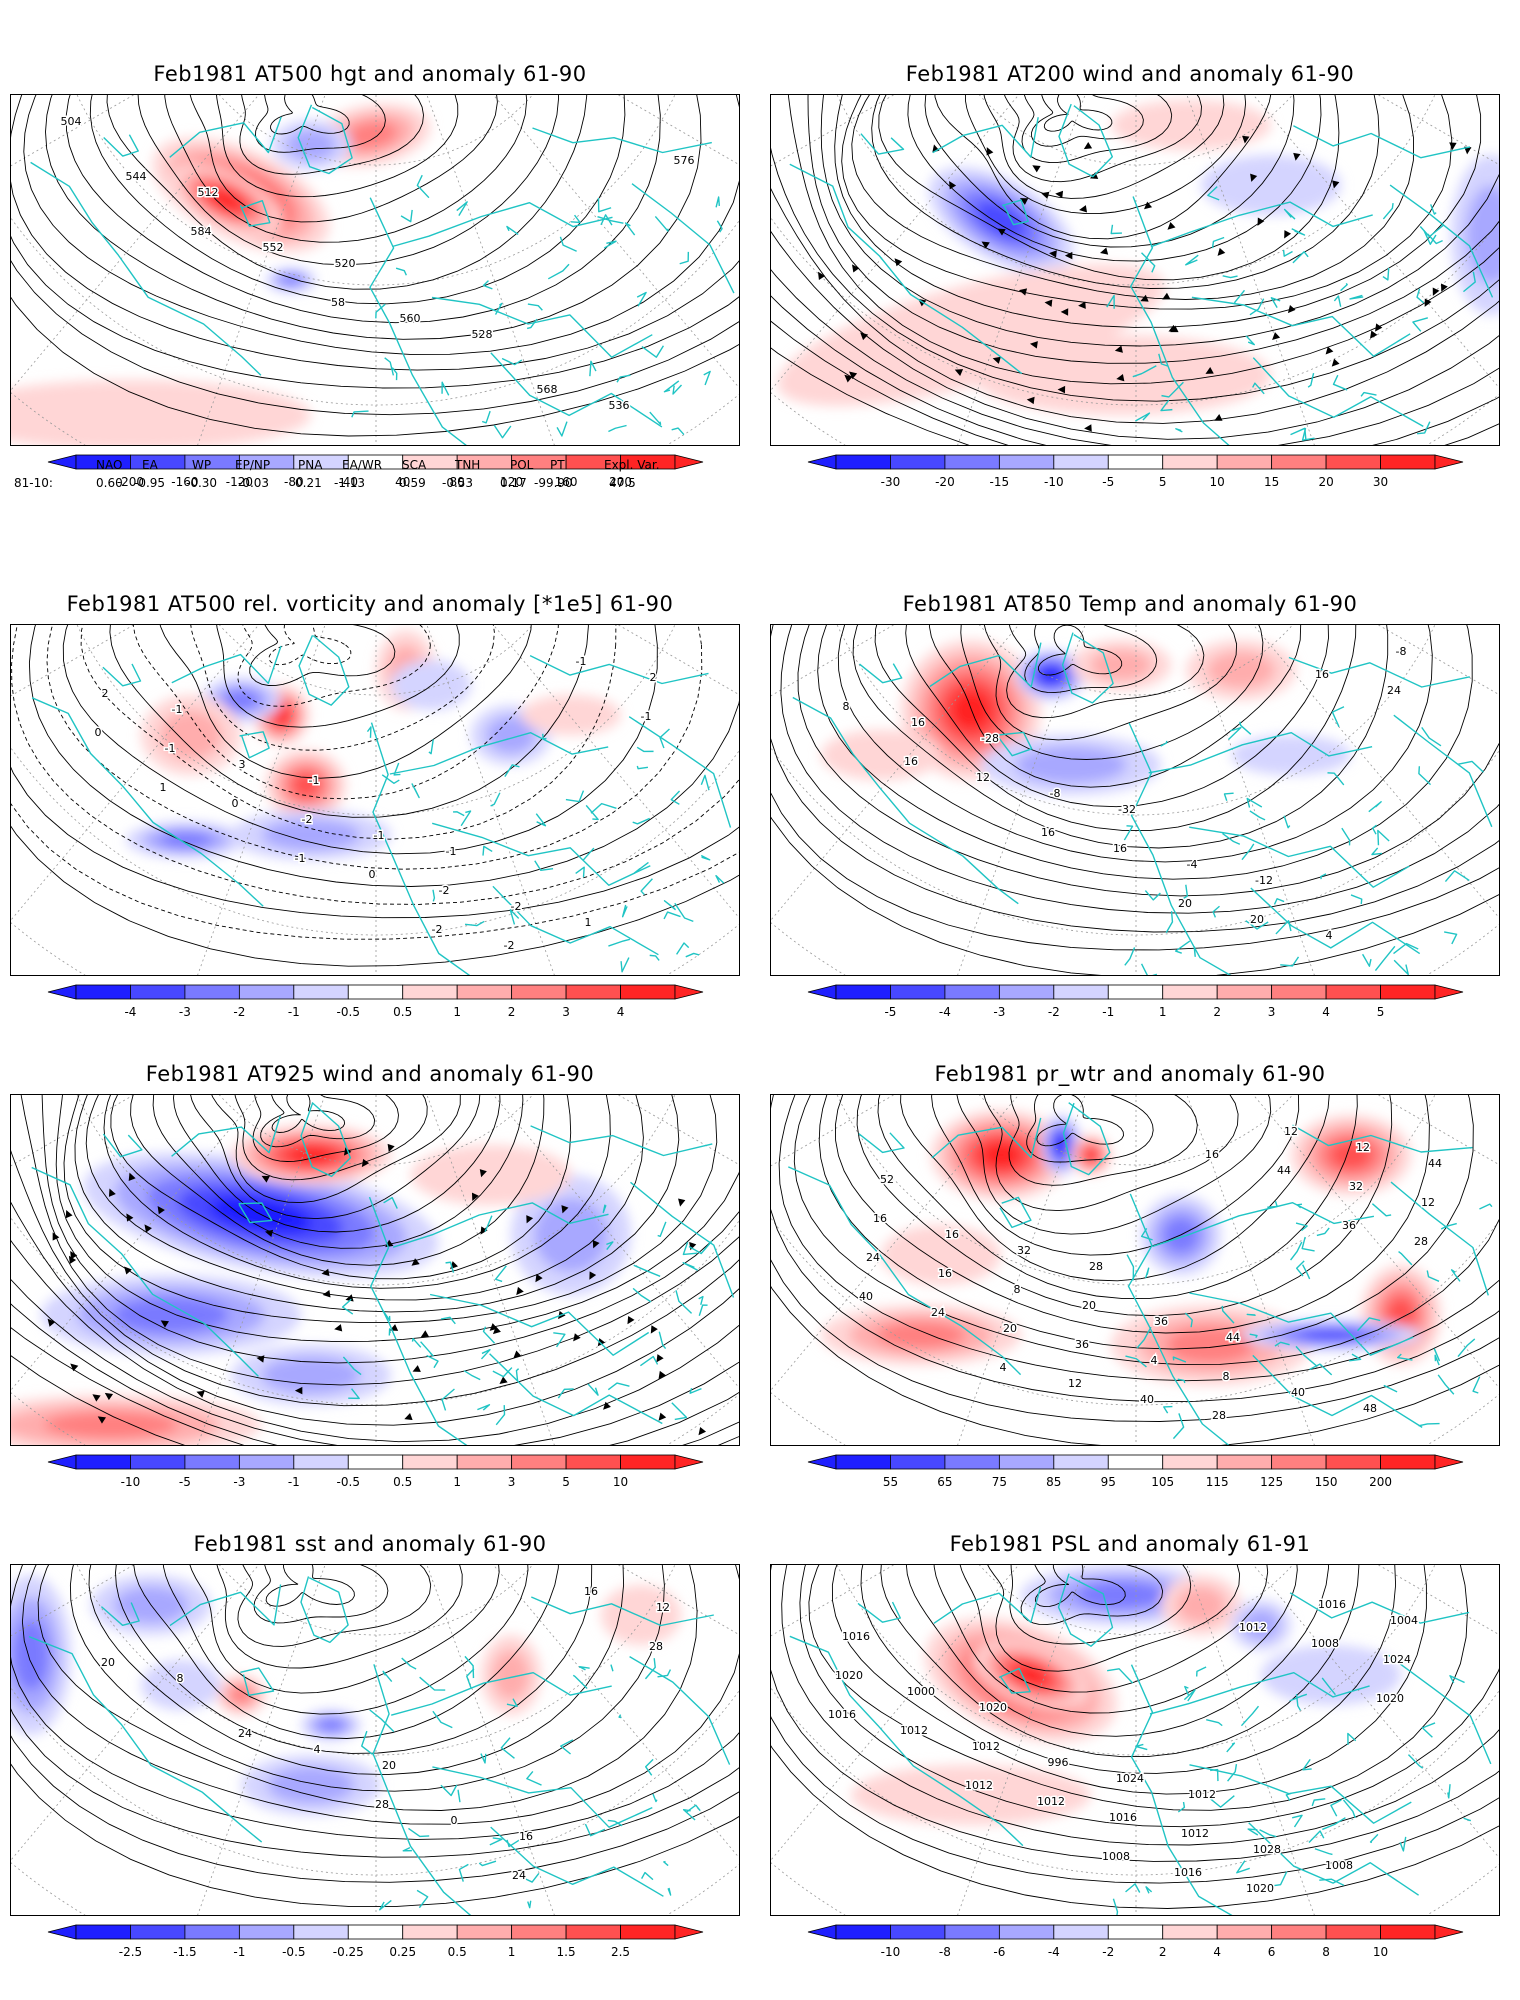 The height and width of the screenshot is (2000, 1520). I want to click on index-value: 0.60, so click(109, 483).